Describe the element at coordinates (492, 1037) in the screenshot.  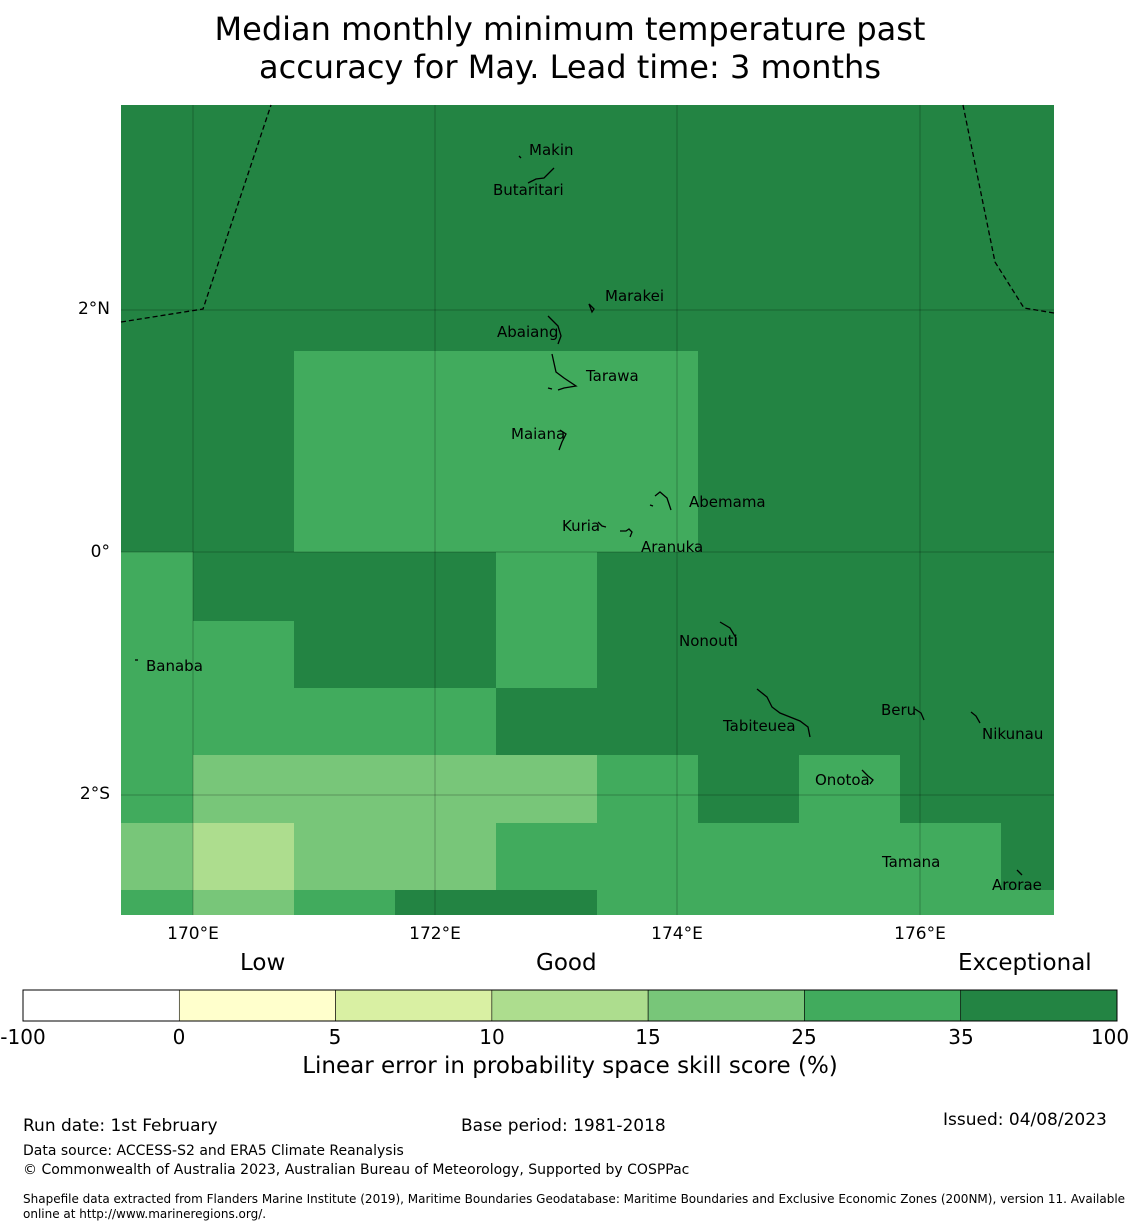
I see `legend-tick: 10` at that location.